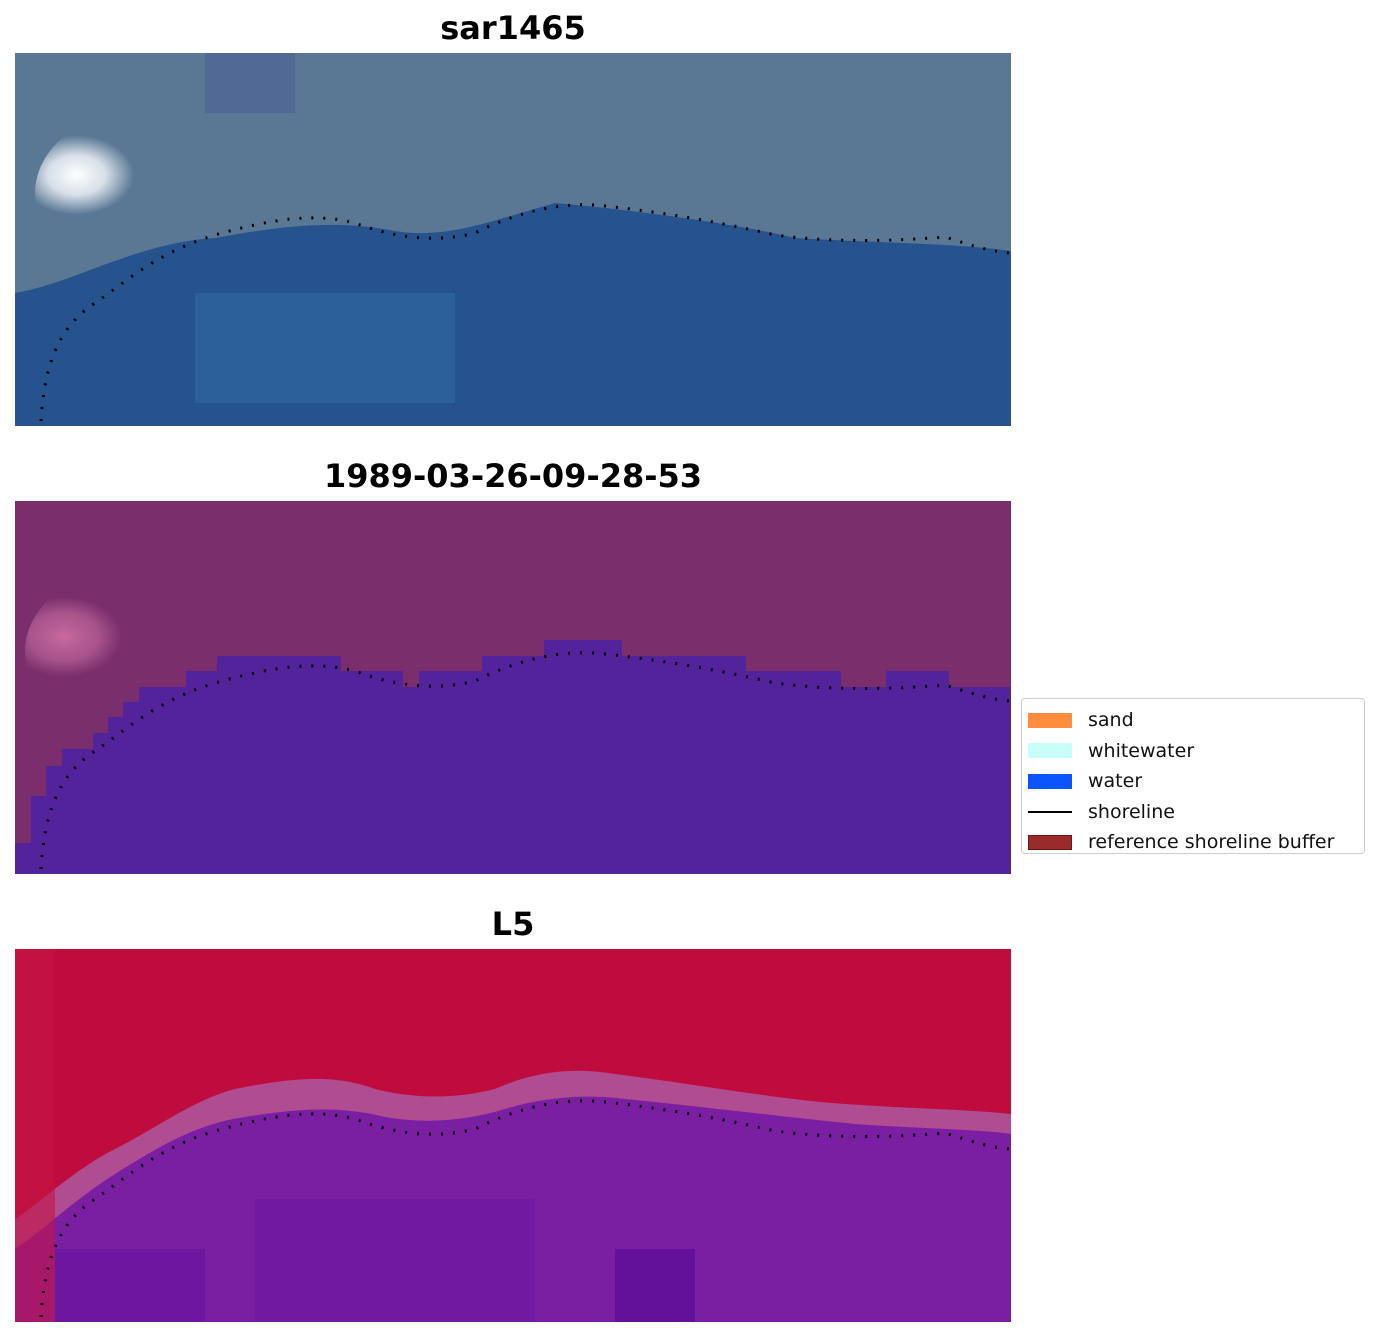  What do you see at coordinates (1111, 720) in the screenshot?
I see `legend-label: sand` at bounding box center [1111, 720].